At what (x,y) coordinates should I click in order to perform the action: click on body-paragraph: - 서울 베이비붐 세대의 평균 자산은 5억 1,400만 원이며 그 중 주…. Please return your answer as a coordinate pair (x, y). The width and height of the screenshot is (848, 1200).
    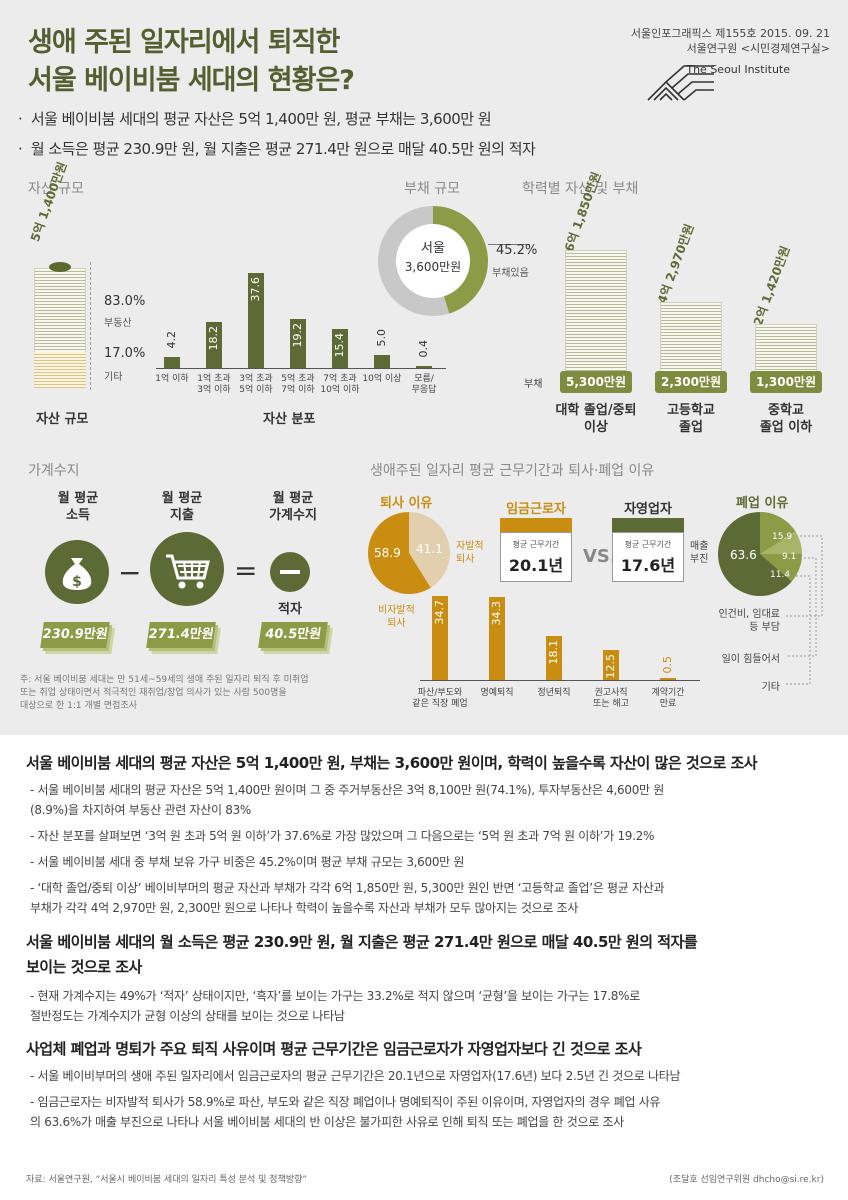
    Looking at the image, I should click on (347, 800).